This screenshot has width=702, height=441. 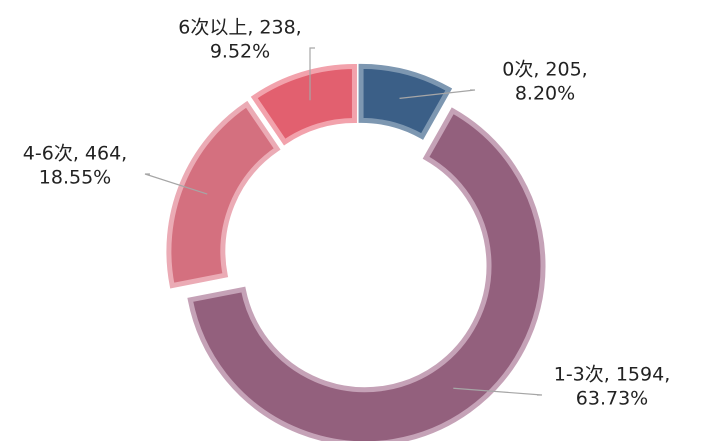 What do you see at coordinates (239, 28) in the screenshot?
I see `data-label: 6次以上, 238,` at bounding box center [239, 28].